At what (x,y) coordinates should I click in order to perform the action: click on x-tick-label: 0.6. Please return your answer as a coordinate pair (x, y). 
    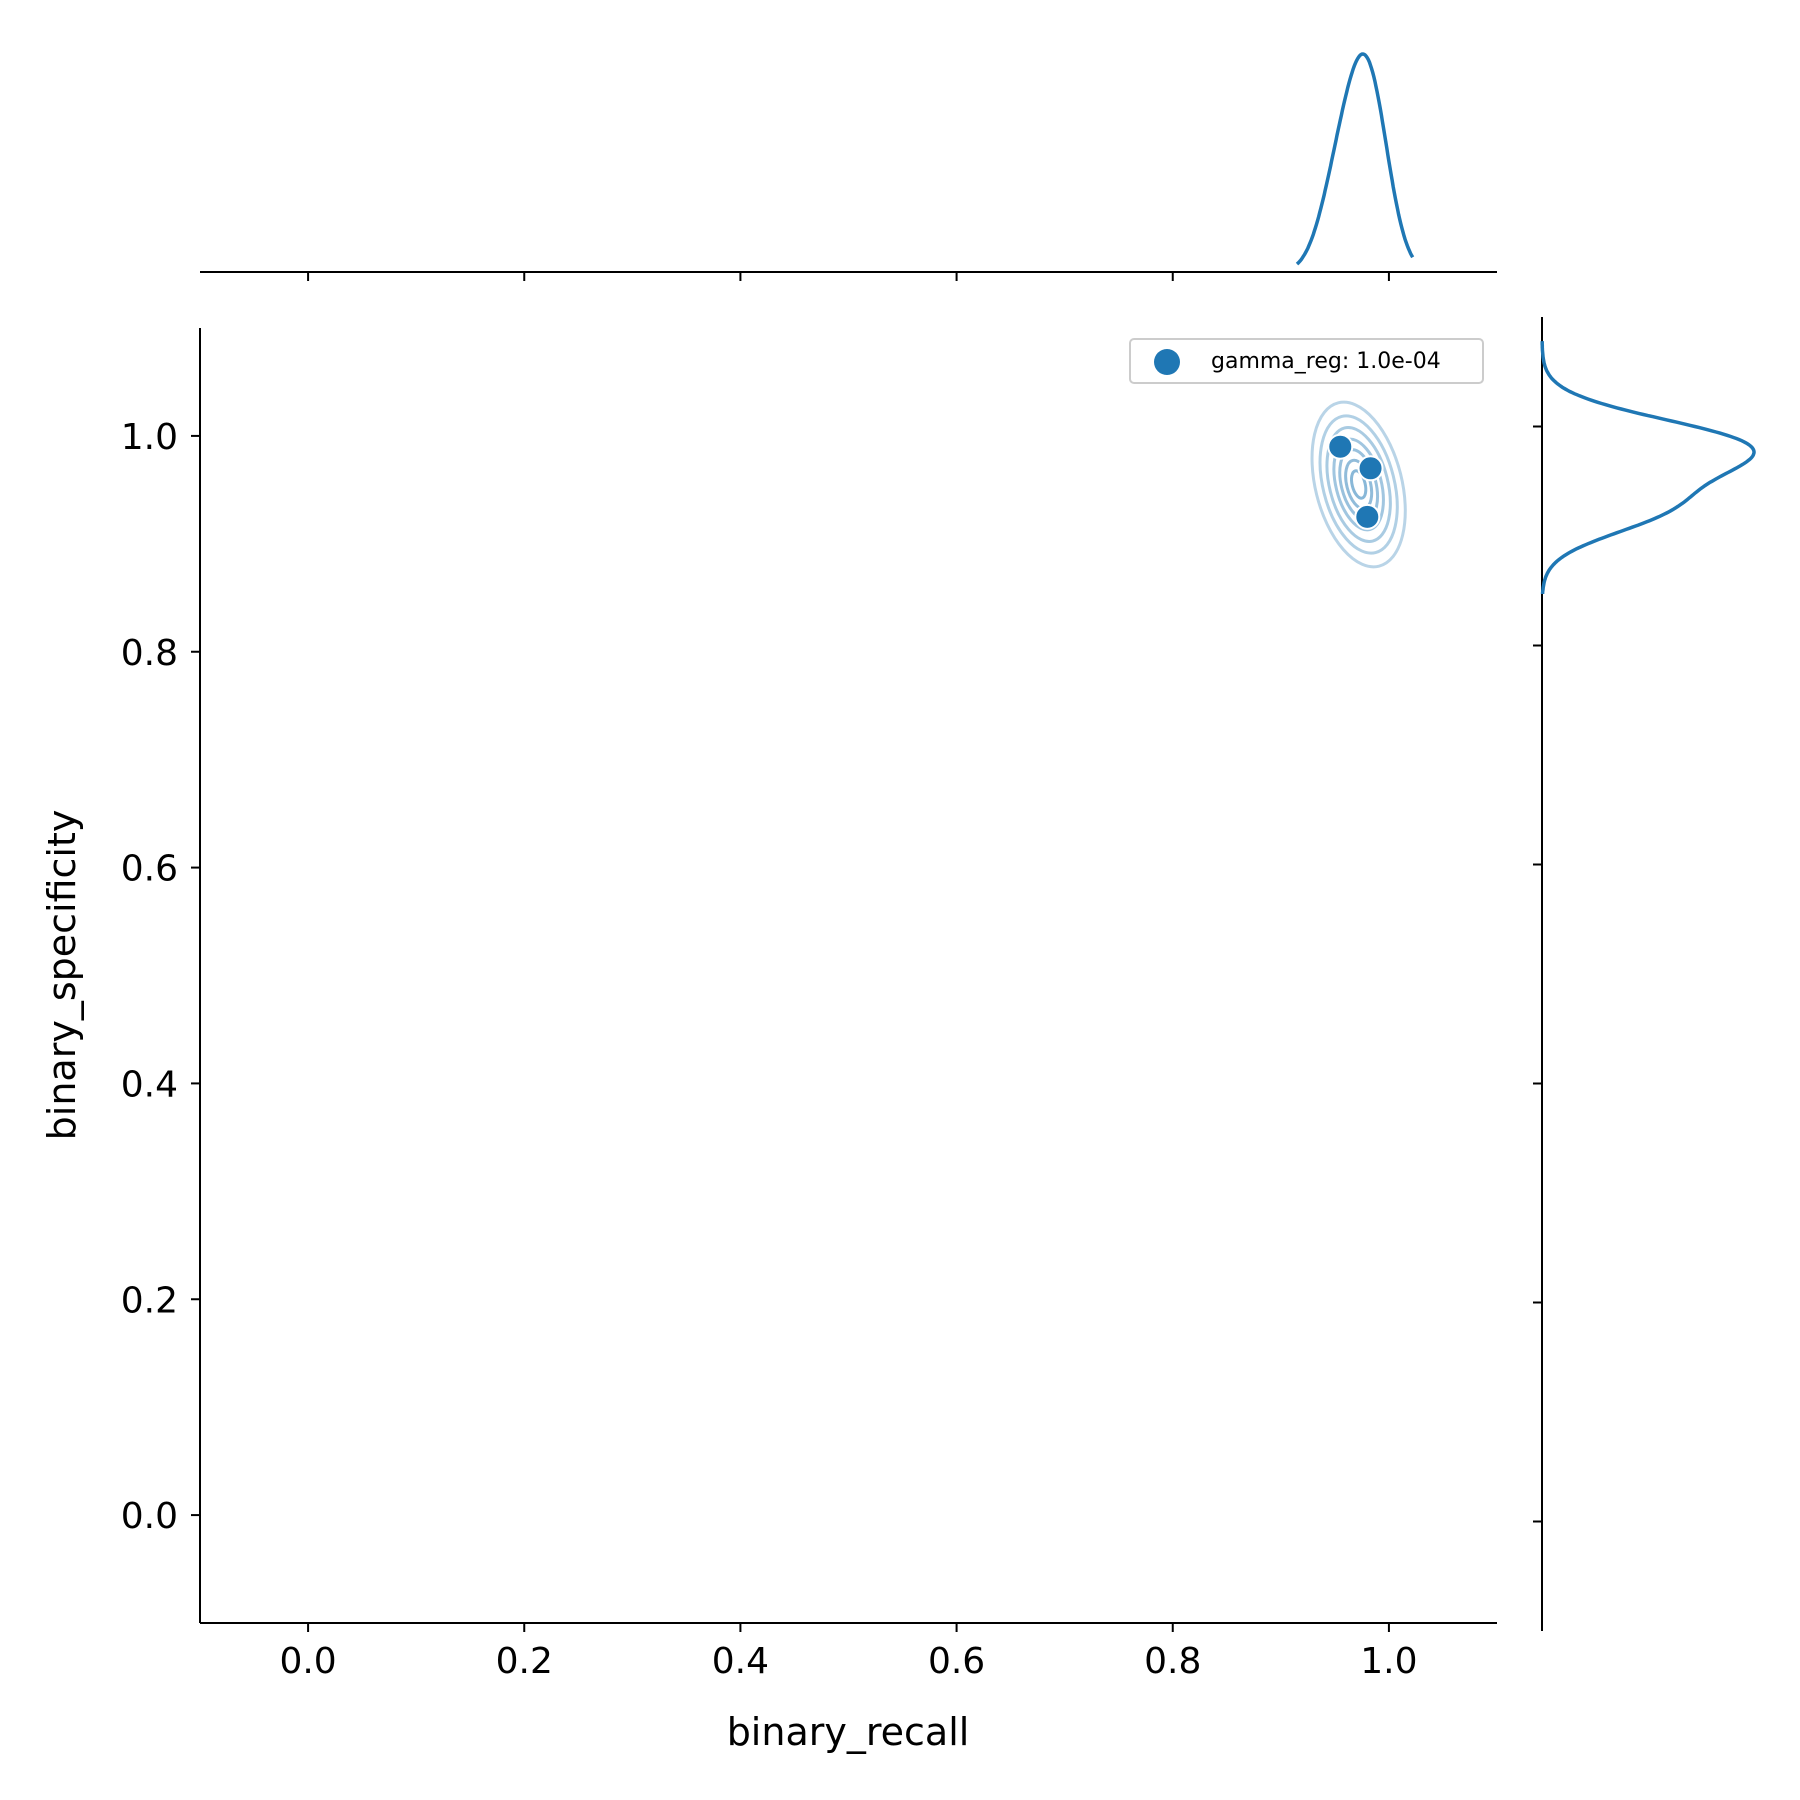
    Looking at the image, I should click on (956, 1661).